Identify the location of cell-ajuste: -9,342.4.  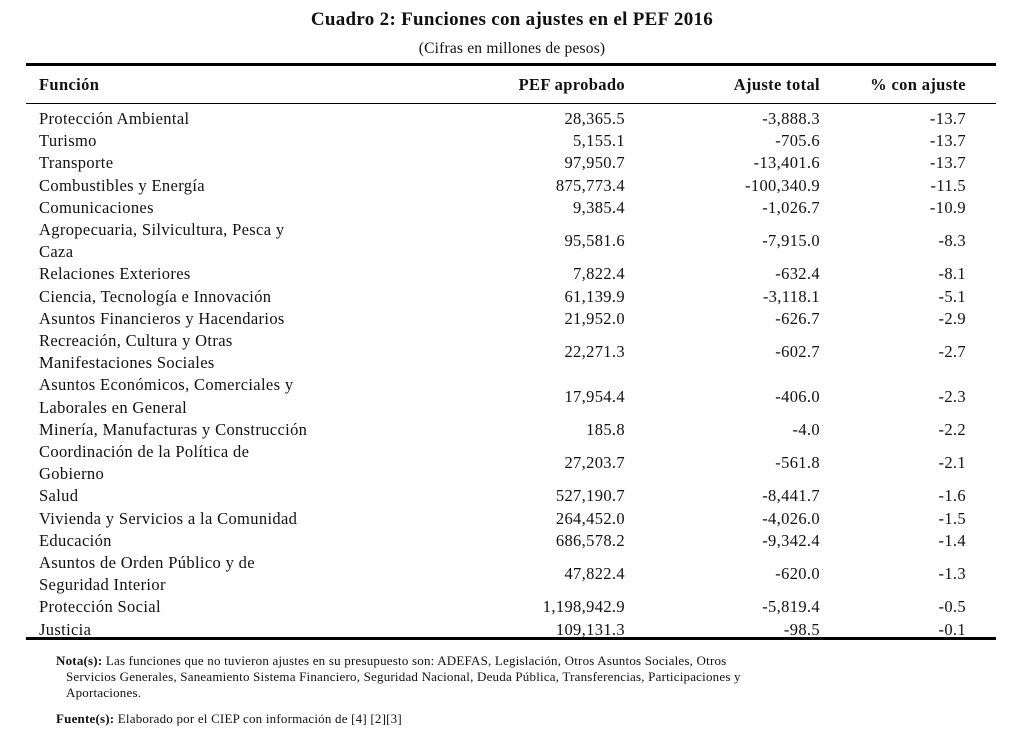
(791, 540).